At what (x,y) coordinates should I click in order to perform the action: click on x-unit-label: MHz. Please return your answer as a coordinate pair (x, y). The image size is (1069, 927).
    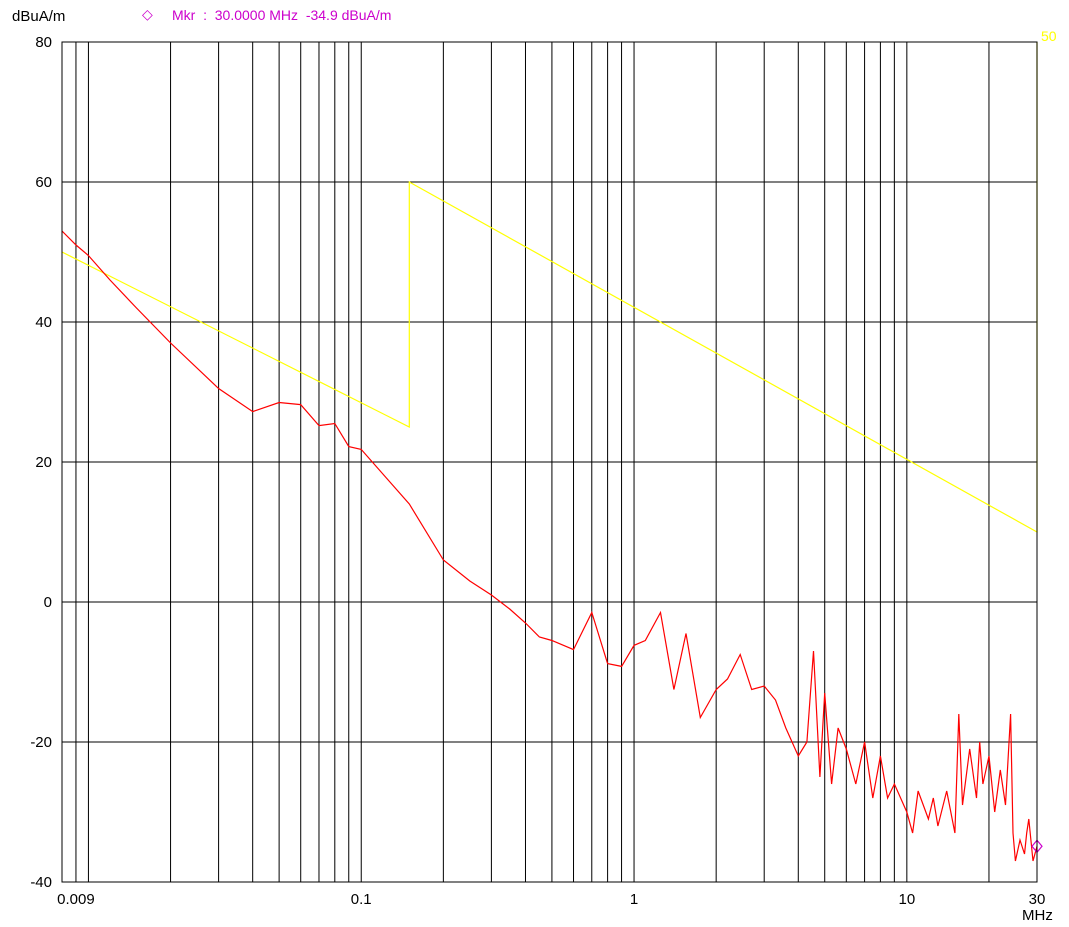
    Looking at the image, I should click on (1037, 915).